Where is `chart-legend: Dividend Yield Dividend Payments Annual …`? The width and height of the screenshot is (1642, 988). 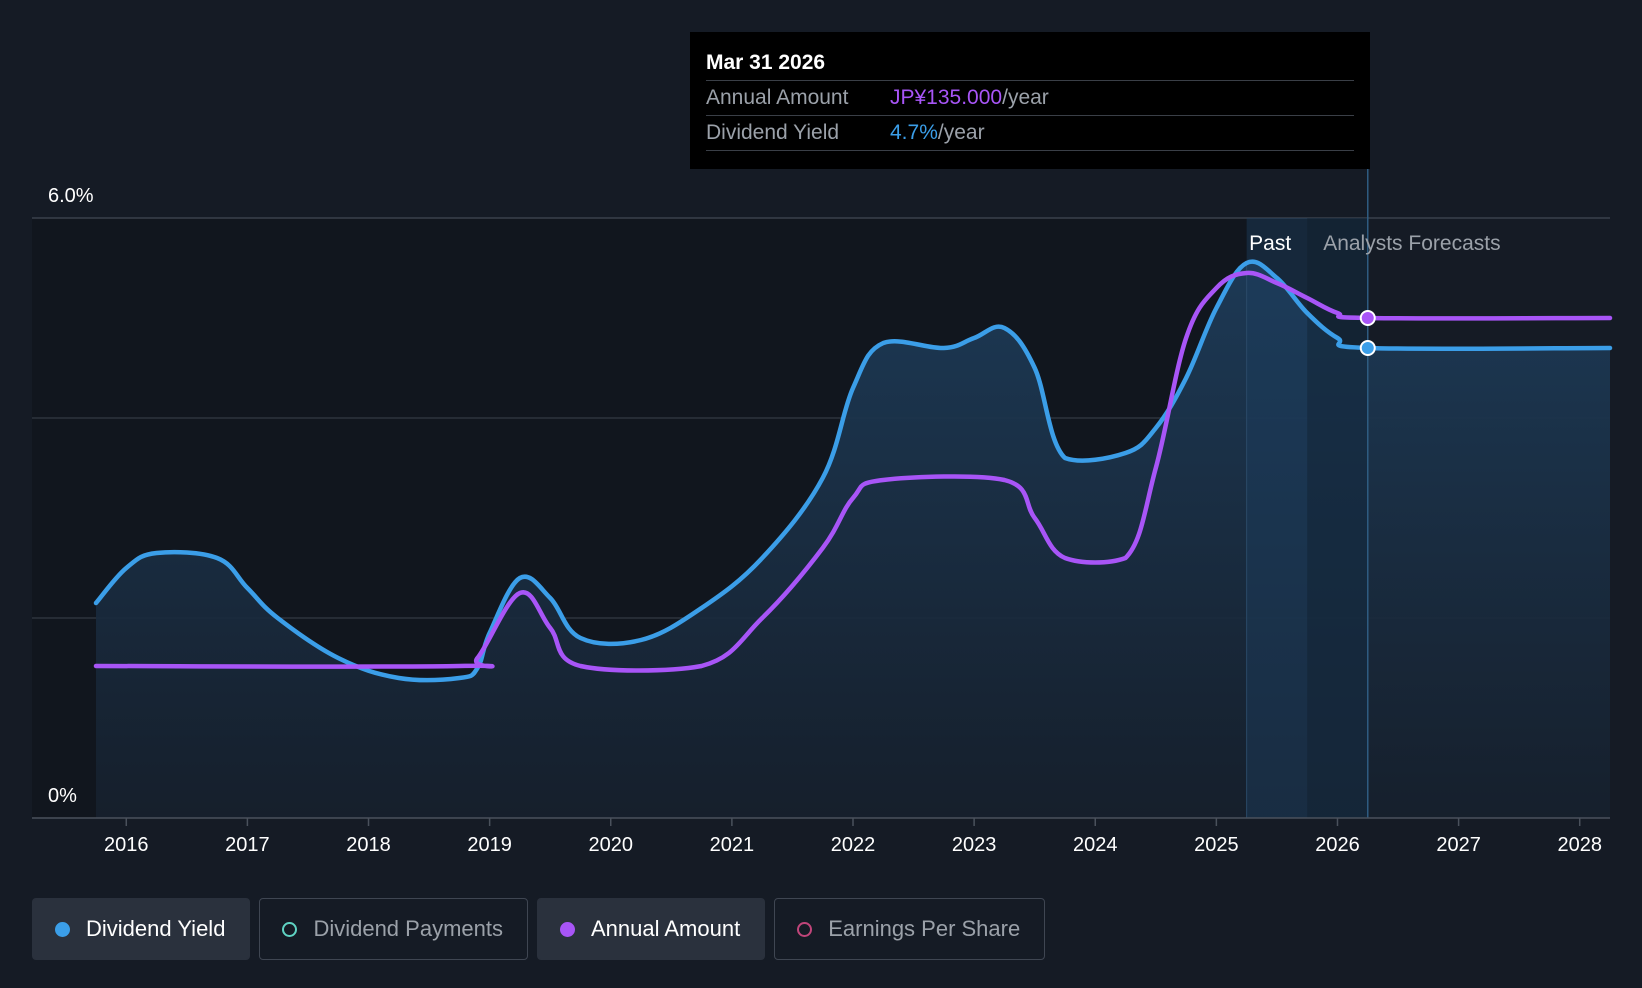
chart-legend: Dividend Yield Dividend Payments Annual … is located at coordinates (539, 929).